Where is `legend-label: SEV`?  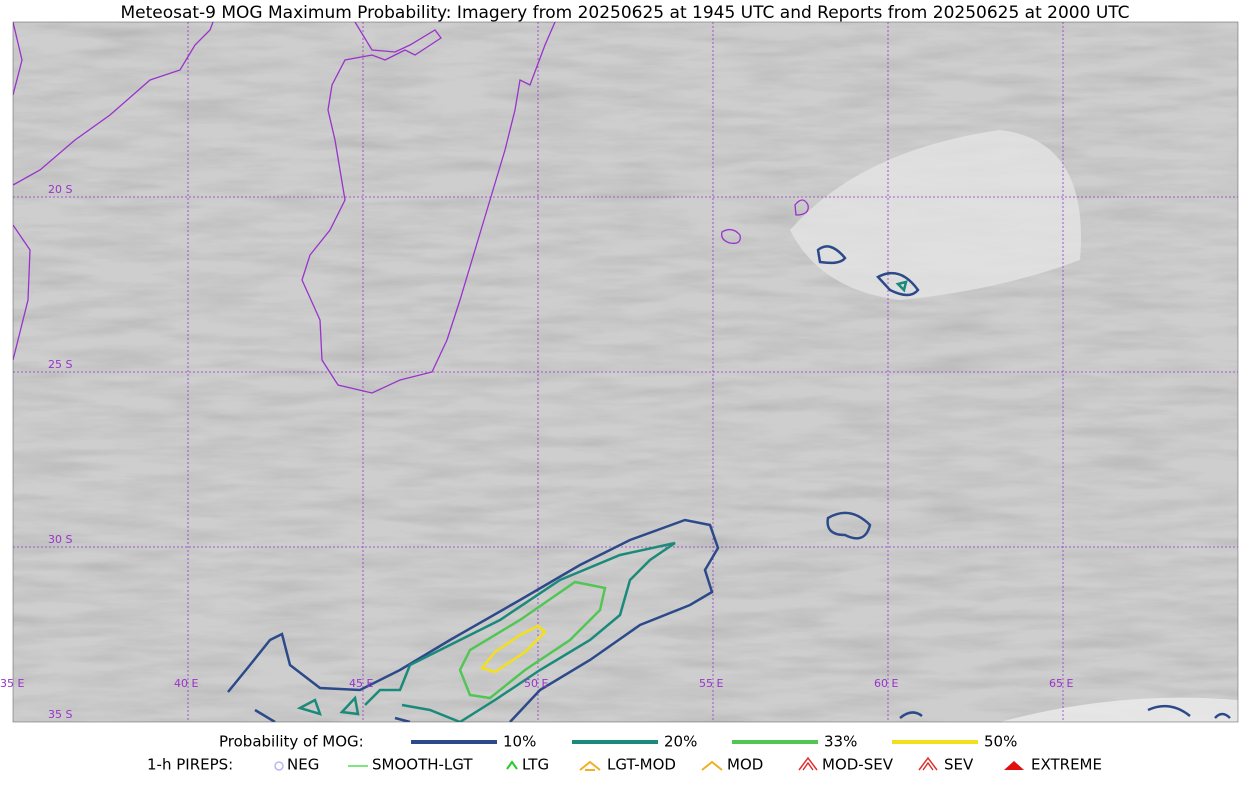
legend-label: SEV is located at coordinates (959, 765).